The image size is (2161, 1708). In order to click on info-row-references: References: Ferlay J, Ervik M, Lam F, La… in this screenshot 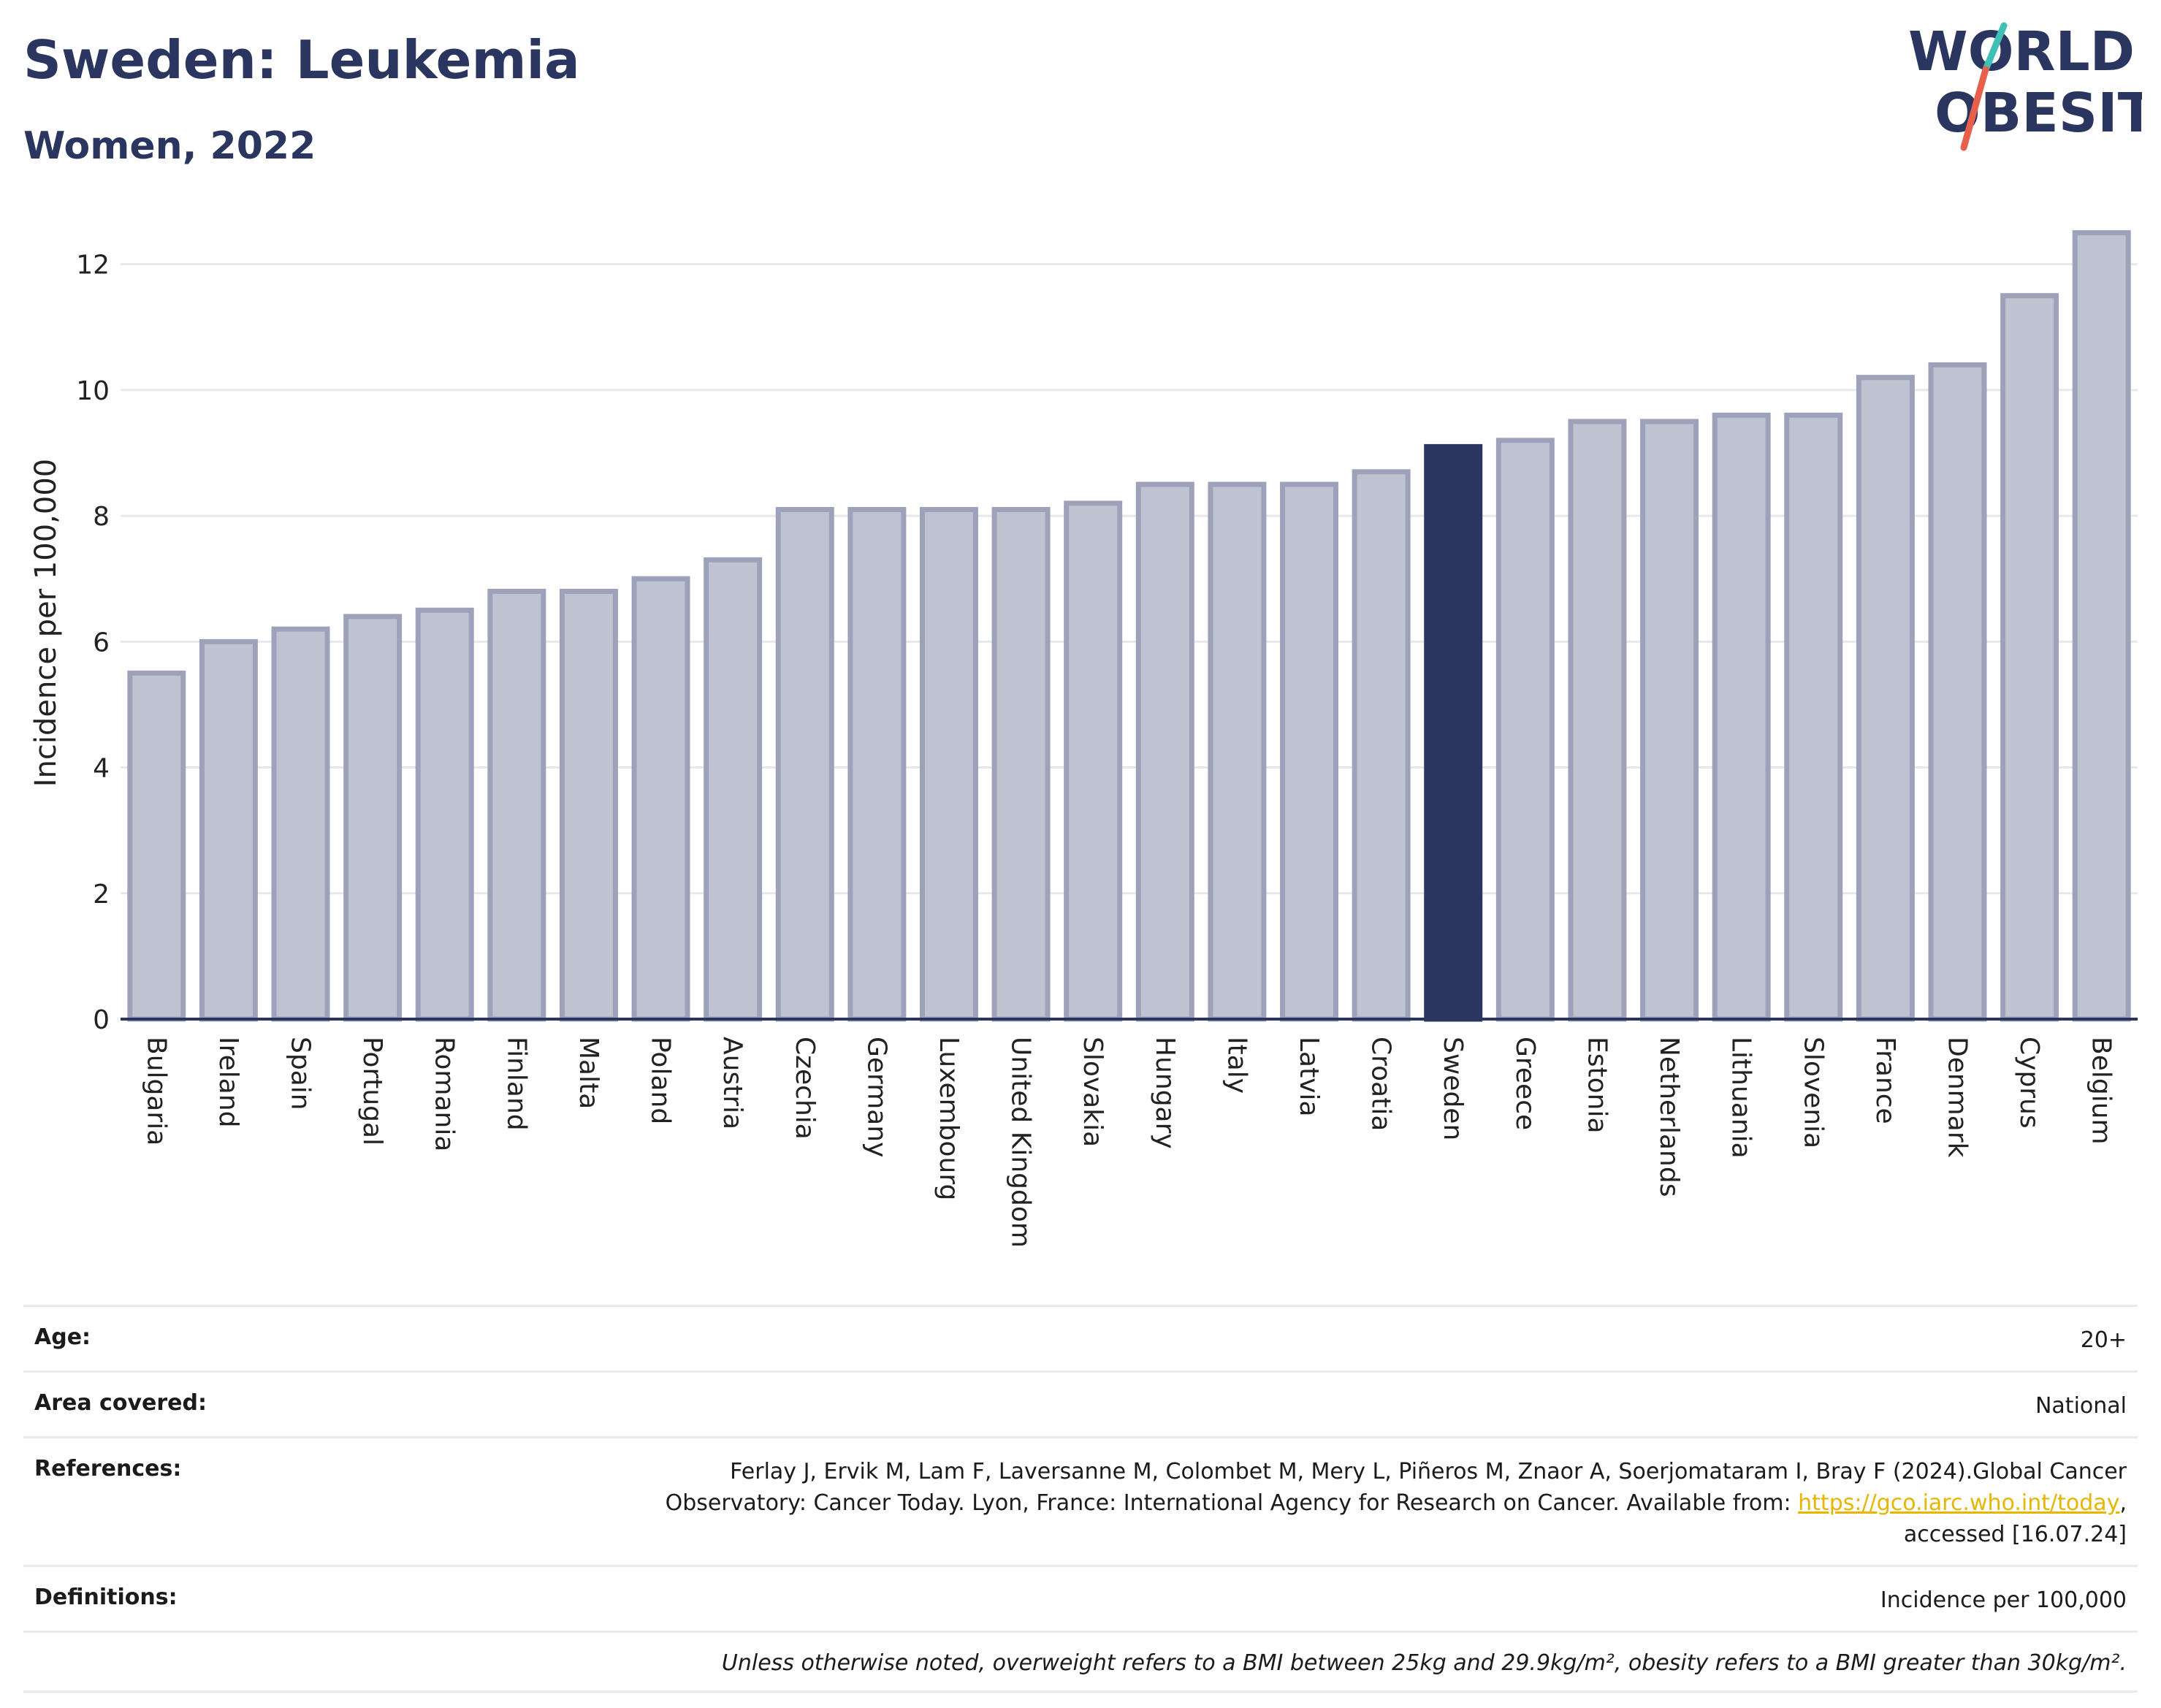, I will do `click(1080, 1501)`.